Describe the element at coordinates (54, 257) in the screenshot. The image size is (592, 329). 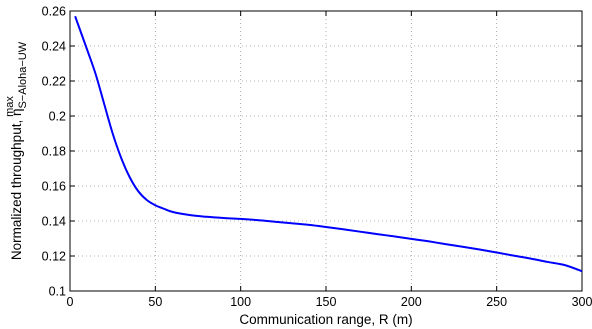
I see `y-tick-label: 0.12` at that location.